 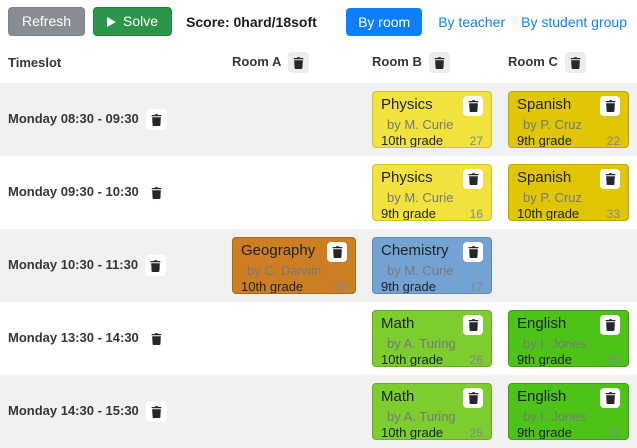 What do you see at coordinates (73, 118) in the screenshot?
I see `timeslot-label: Monday 08:30 - 09:30` at bounding box center [73, 118].